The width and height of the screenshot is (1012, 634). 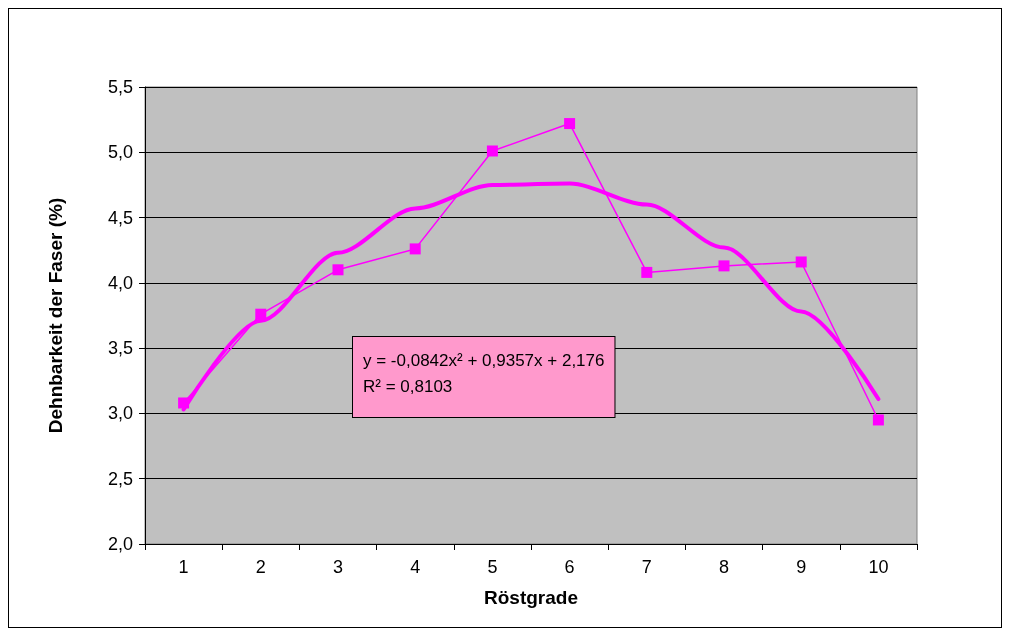 I want to click on y-tick-label: 3,5, so click(x=120, y=348).